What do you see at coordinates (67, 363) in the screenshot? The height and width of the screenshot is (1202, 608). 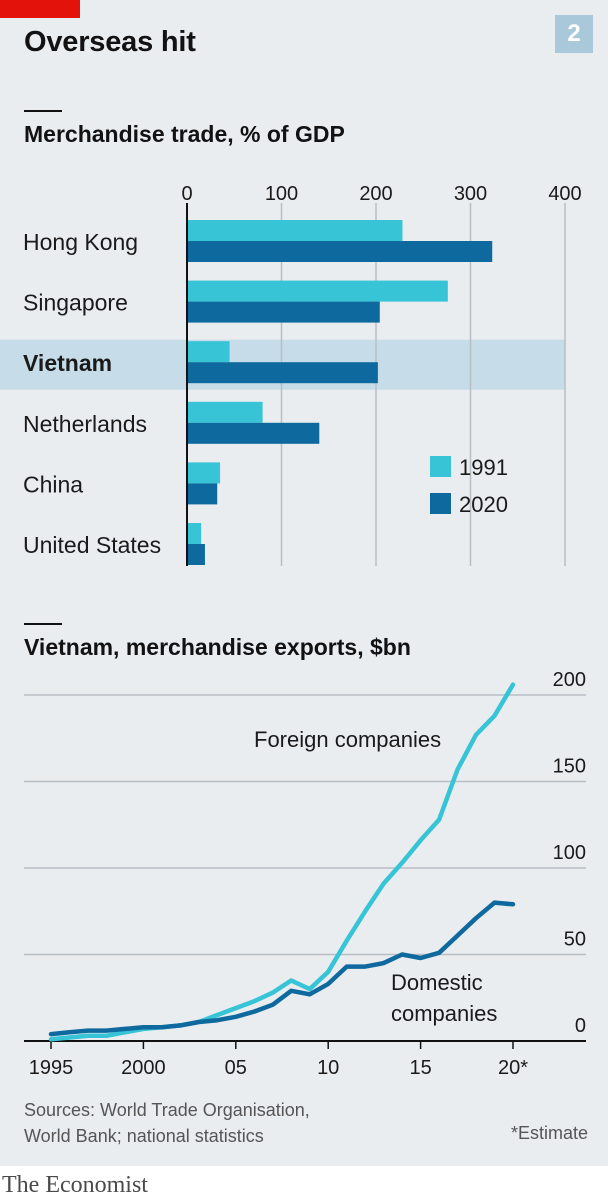 I see `bar-category-label: Vietnam` at bounding box center [67, 363].